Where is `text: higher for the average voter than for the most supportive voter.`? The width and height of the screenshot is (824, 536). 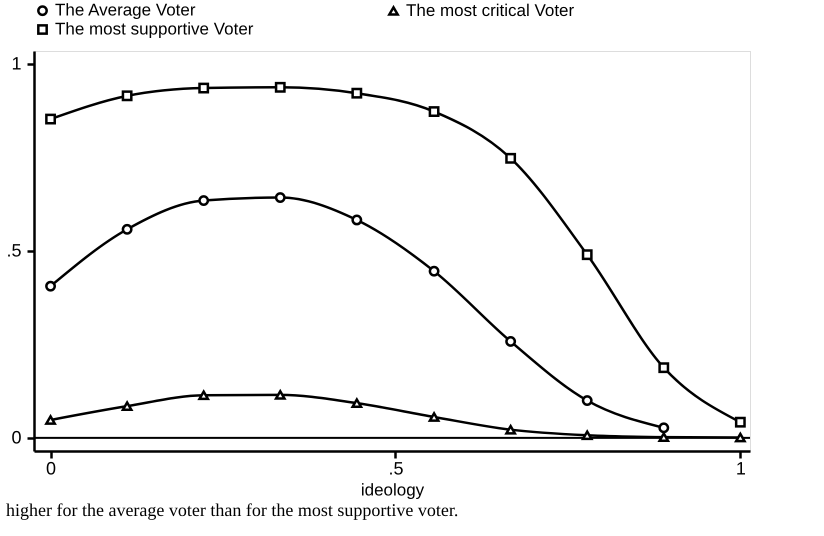 text: higher for the average voter than for the most supportive voter. is located at coordinates (232, 510).